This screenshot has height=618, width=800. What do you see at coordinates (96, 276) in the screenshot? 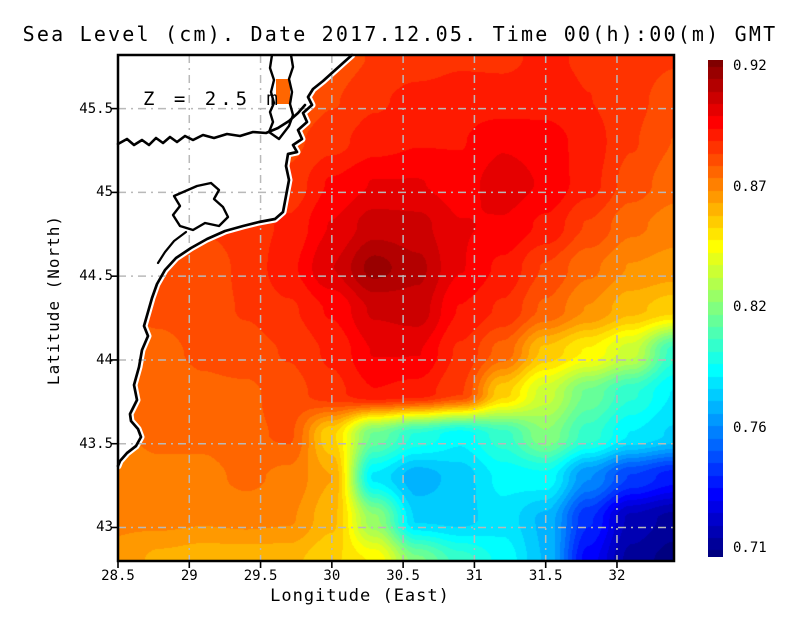
I see `y-tick-label: 44.5` at bounding box center [96, 276].